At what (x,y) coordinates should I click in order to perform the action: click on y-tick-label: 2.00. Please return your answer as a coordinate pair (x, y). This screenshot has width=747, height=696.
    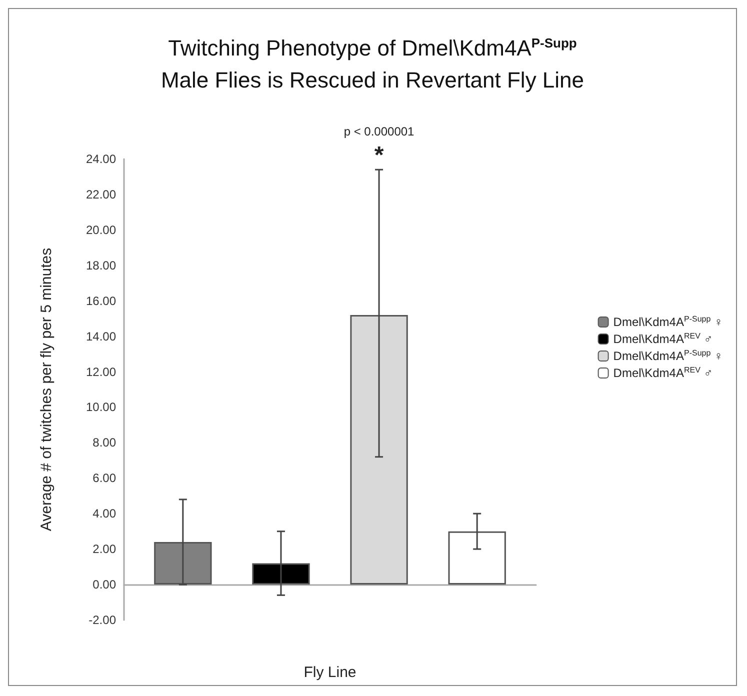
    Looking at the image, I should click on (104, 549).